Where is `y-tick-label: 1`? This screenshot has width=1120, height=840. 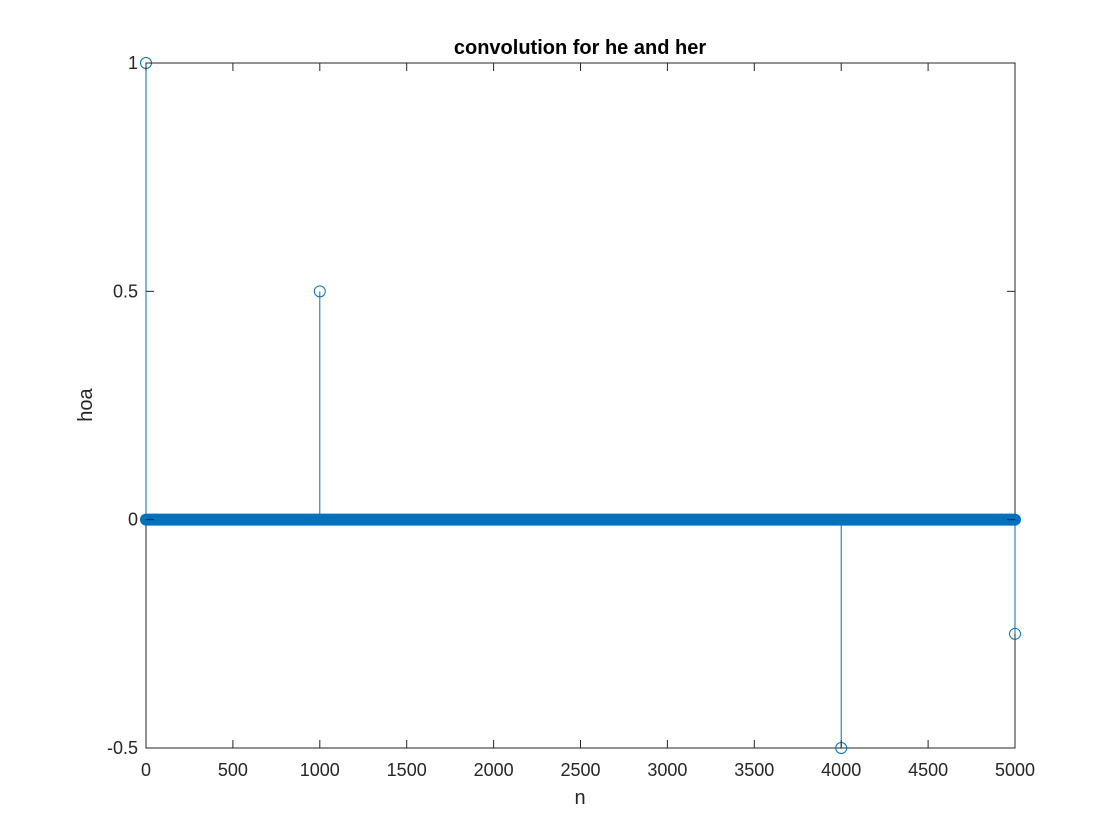 y-tick-label: 1 is located at coordinates (133, 63).